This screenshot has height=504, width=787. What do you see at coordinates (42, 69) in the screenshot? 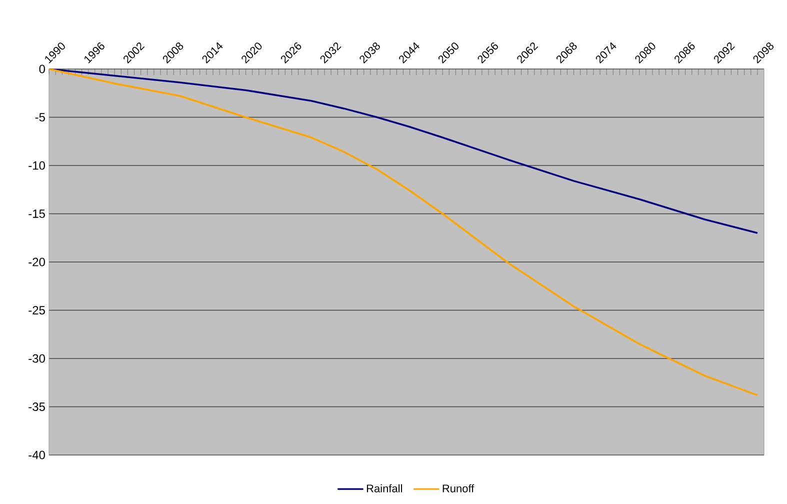
I see `y-tick-label: 0` at bounding box center [42, 69].